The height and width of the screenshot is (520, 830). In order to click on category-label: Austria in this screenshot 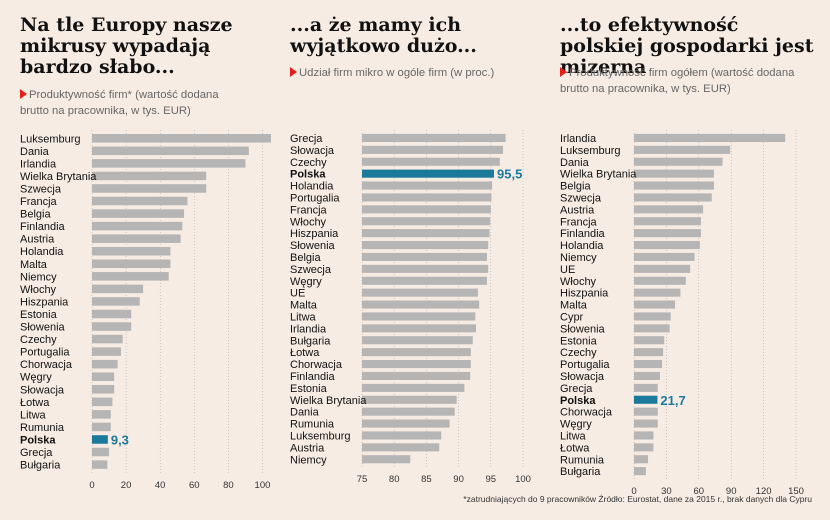, I will do `click(307, 448)`.